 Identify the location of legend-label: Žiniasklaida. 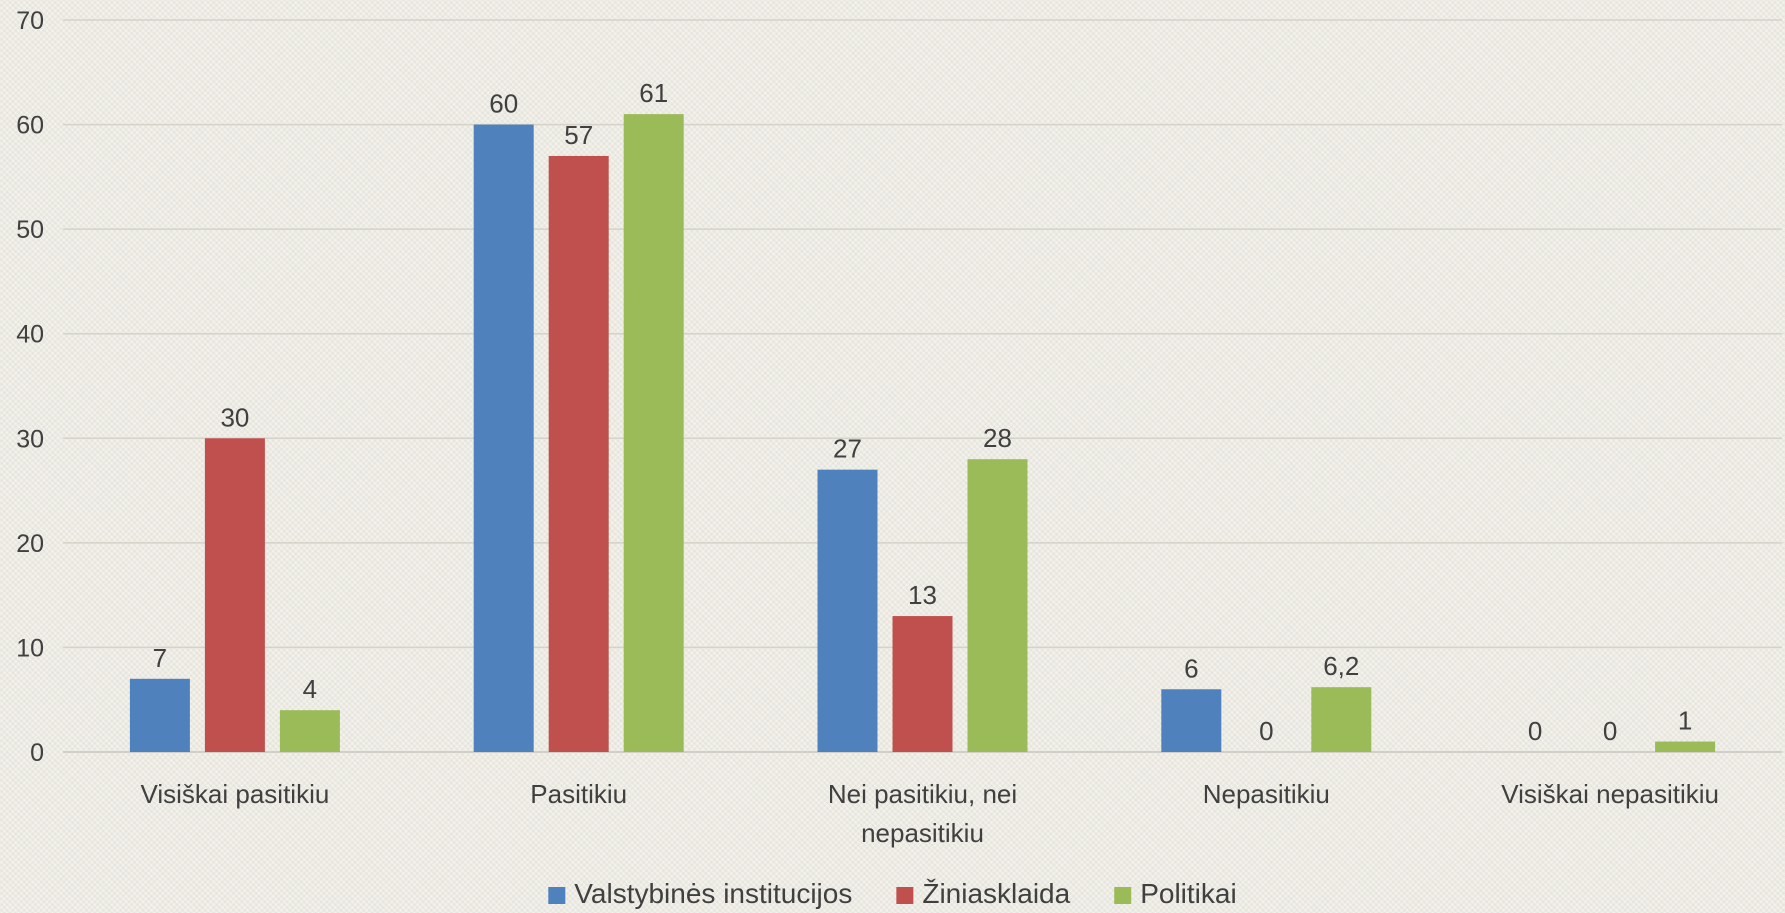
(996, 893).